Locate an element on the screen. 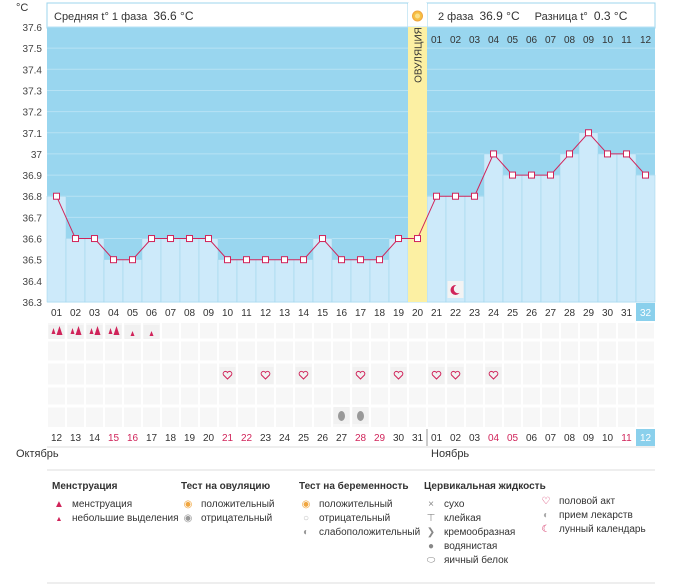 The image size is (693, 587). heart-icon: ♡ is located at coordinates (546, 501).